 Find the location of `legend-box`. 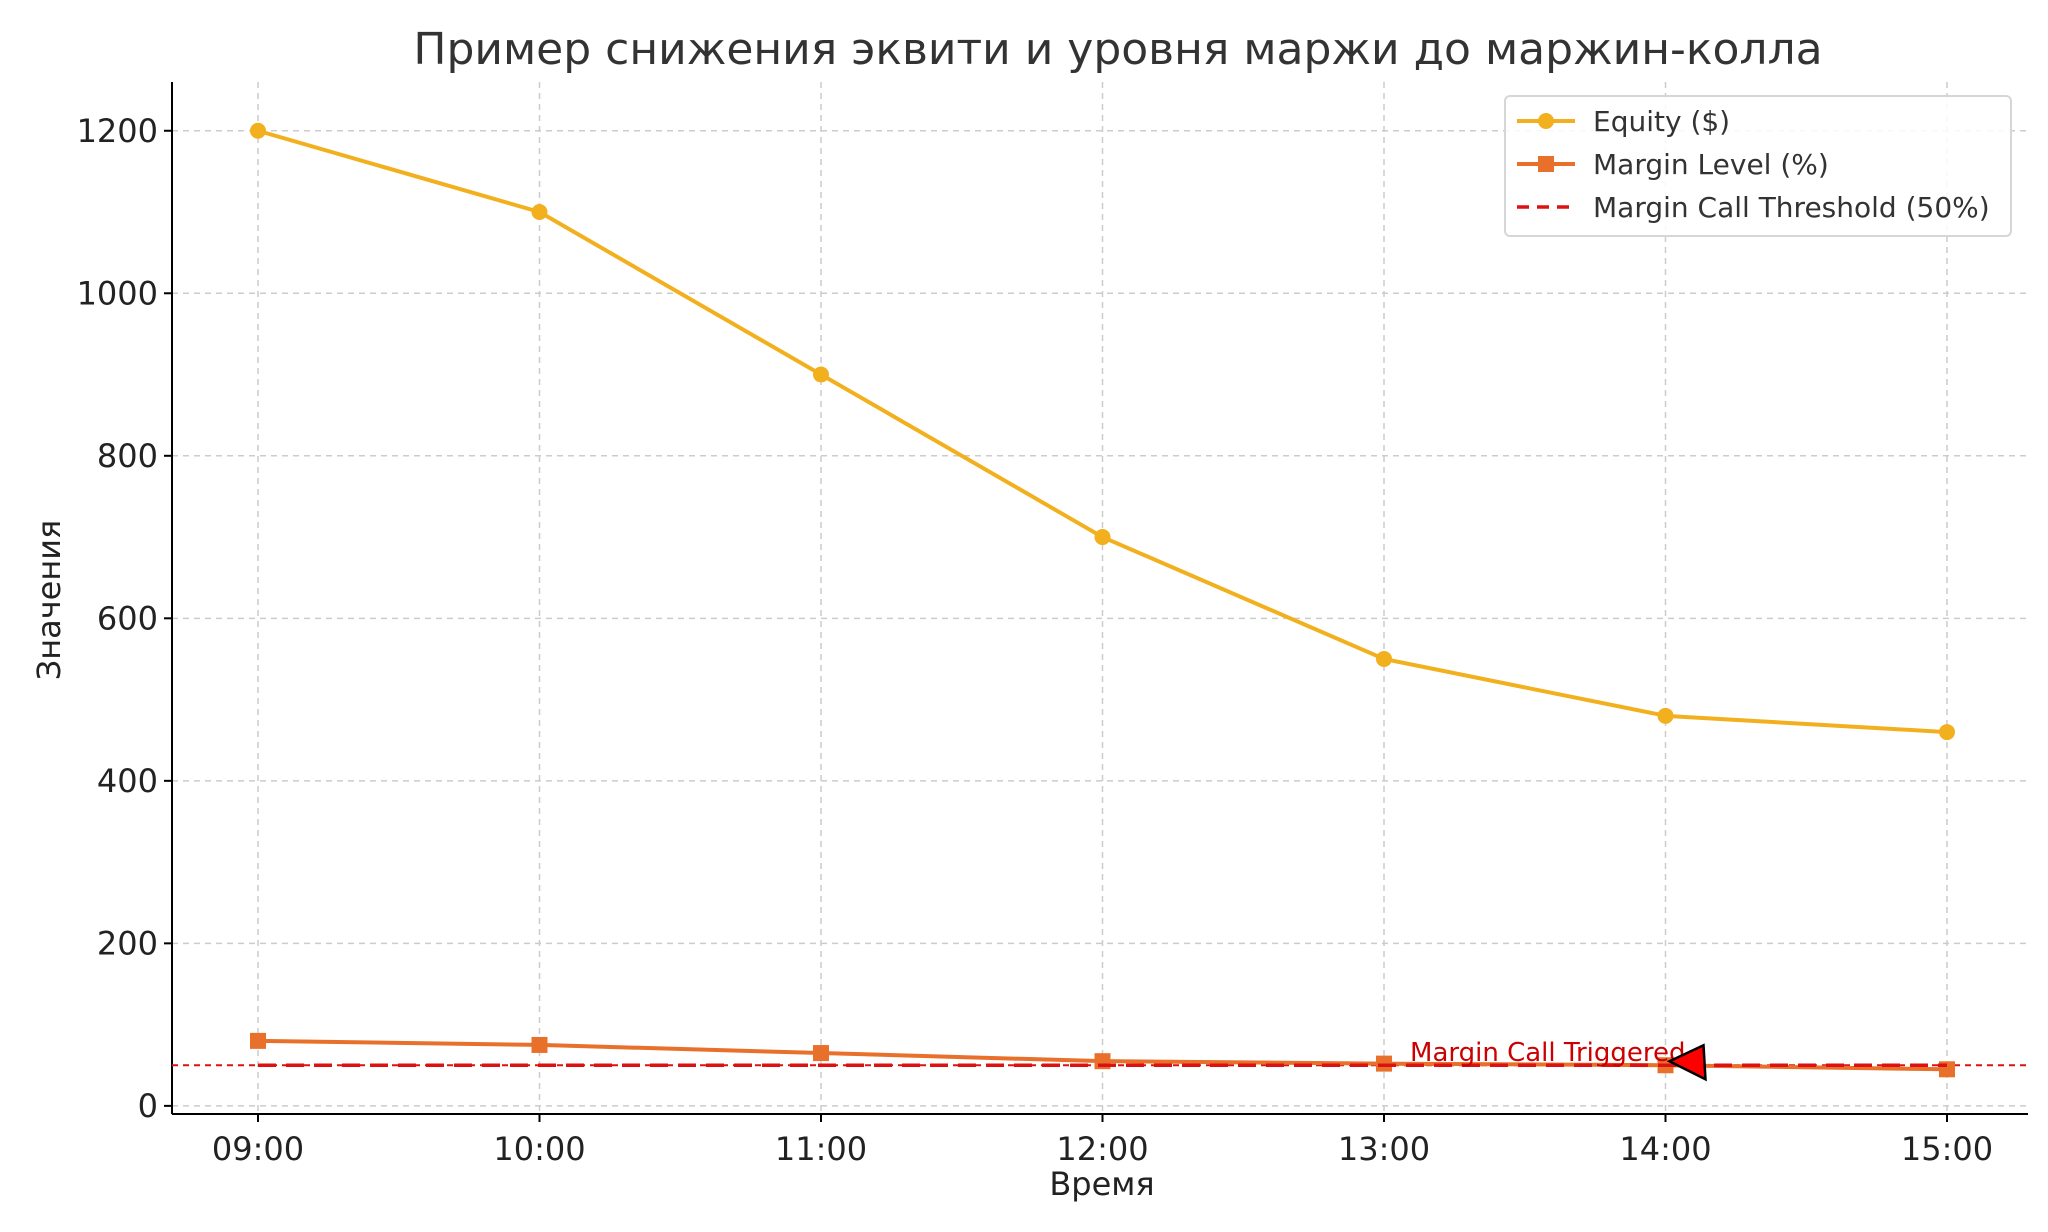

legend-box is located at coordinates (1758, 166).